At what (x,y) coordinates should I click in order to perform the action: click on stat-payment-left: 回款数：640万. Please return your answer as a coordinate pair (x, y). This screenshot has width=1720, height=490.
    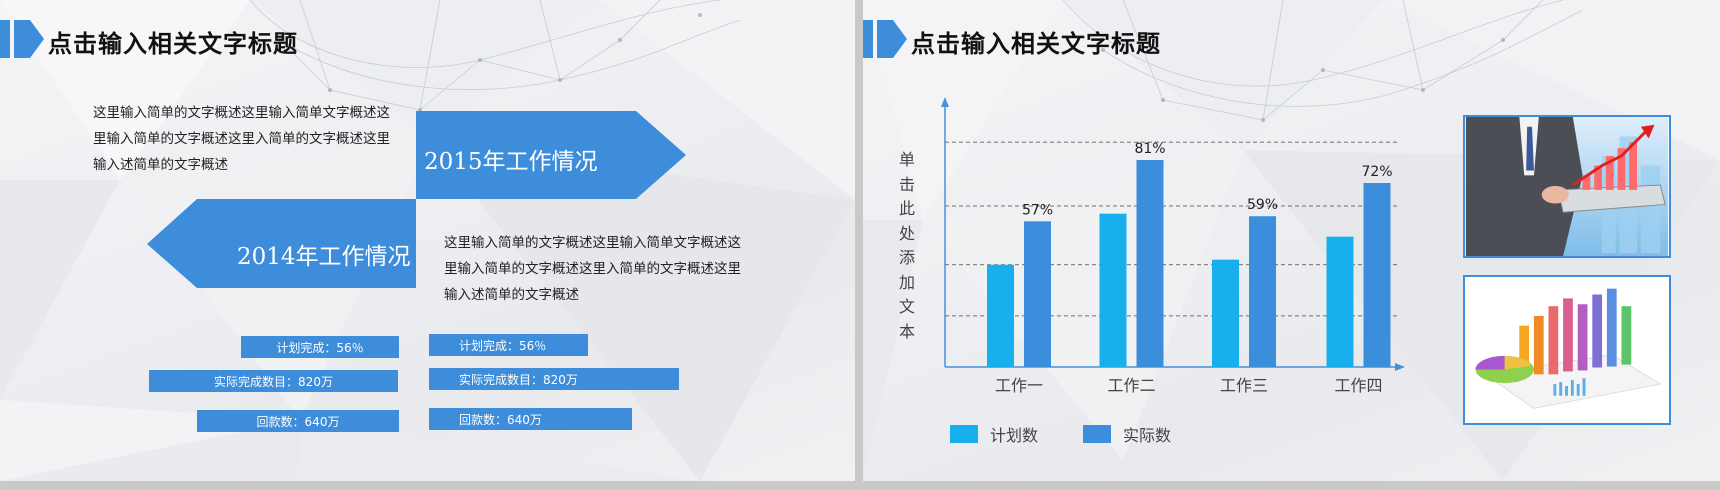
    Looking at the image, I should click on (298, 421).